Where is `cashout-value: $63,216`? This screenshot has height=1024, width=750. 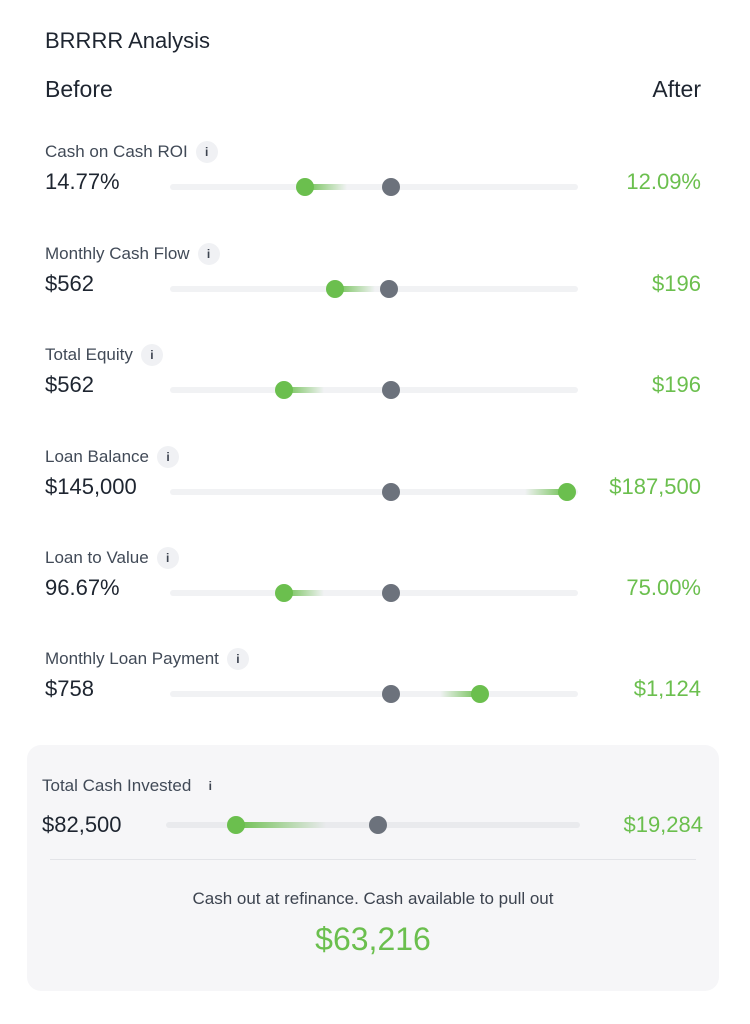 cashout-value: $63,216 is located at coordinates (373, 939).